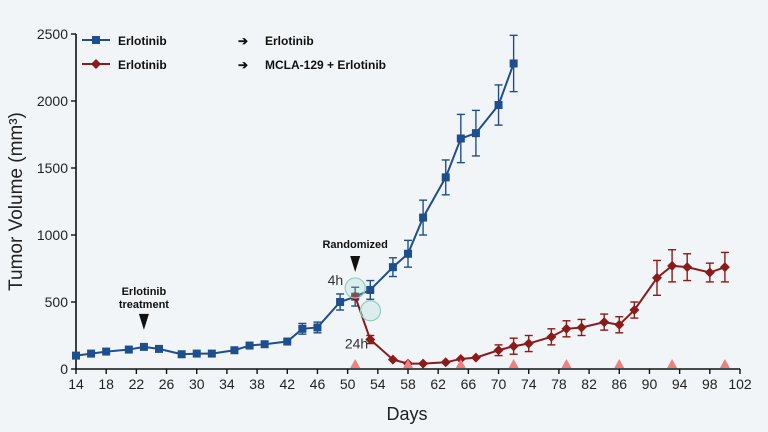 The image size is (768, 432). I want to click on twenty-four-h-circle, so click(370, 311).